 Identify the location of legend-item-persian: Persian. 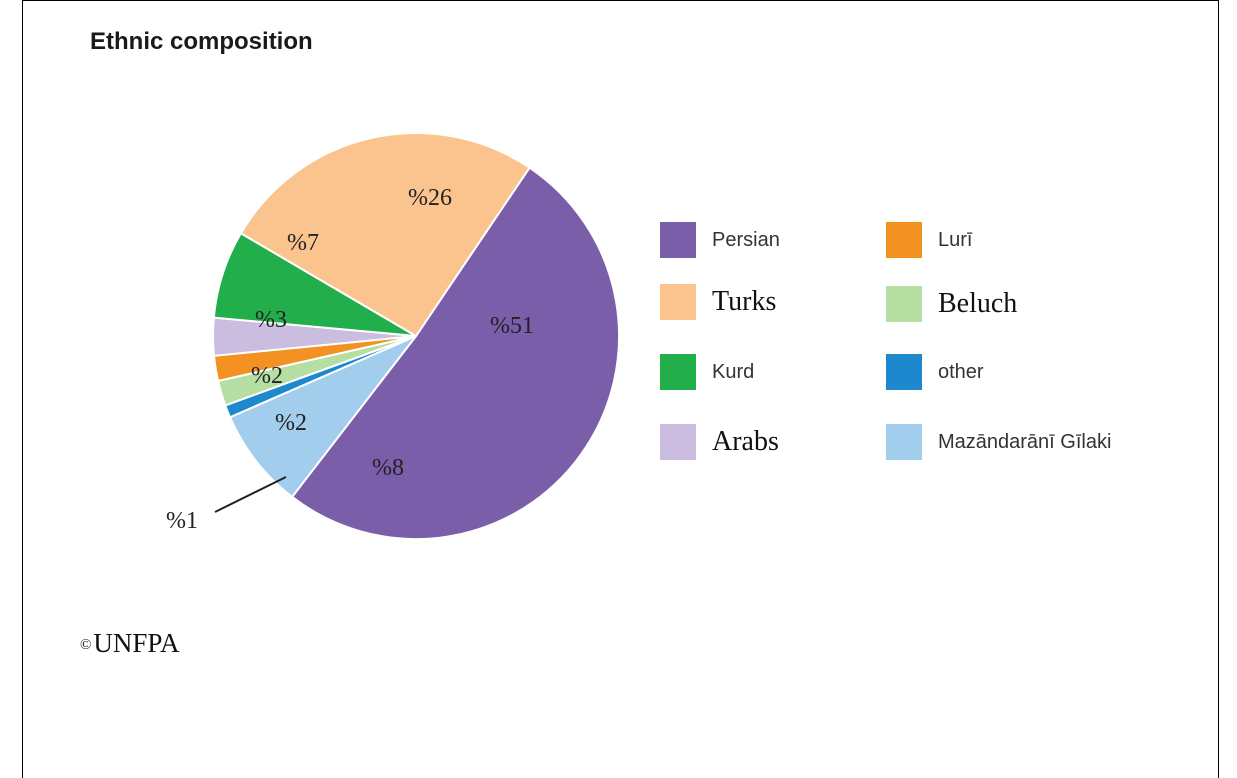
(720, 240).